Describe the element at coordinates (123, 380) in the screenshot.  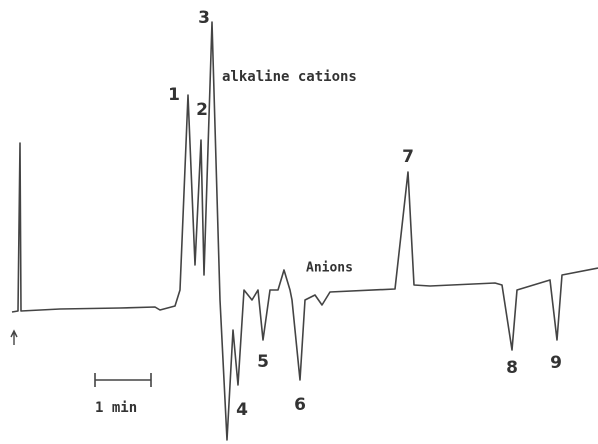
I see `scale-bar` at that location.